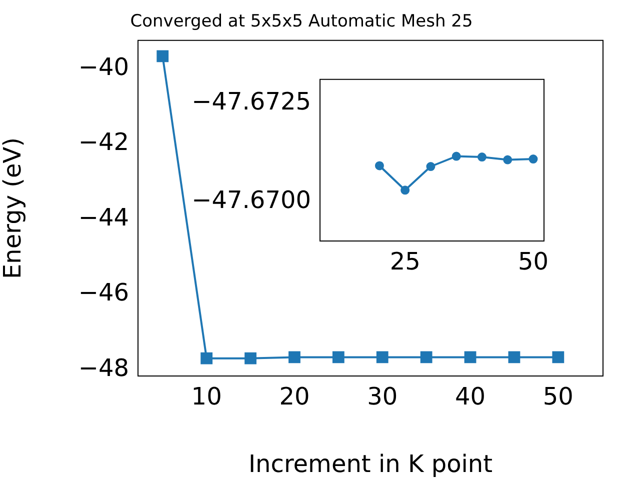  Describe the element at coordinates (103, 142) in the screenshot. I see `y-tick-label: −42` at that location.